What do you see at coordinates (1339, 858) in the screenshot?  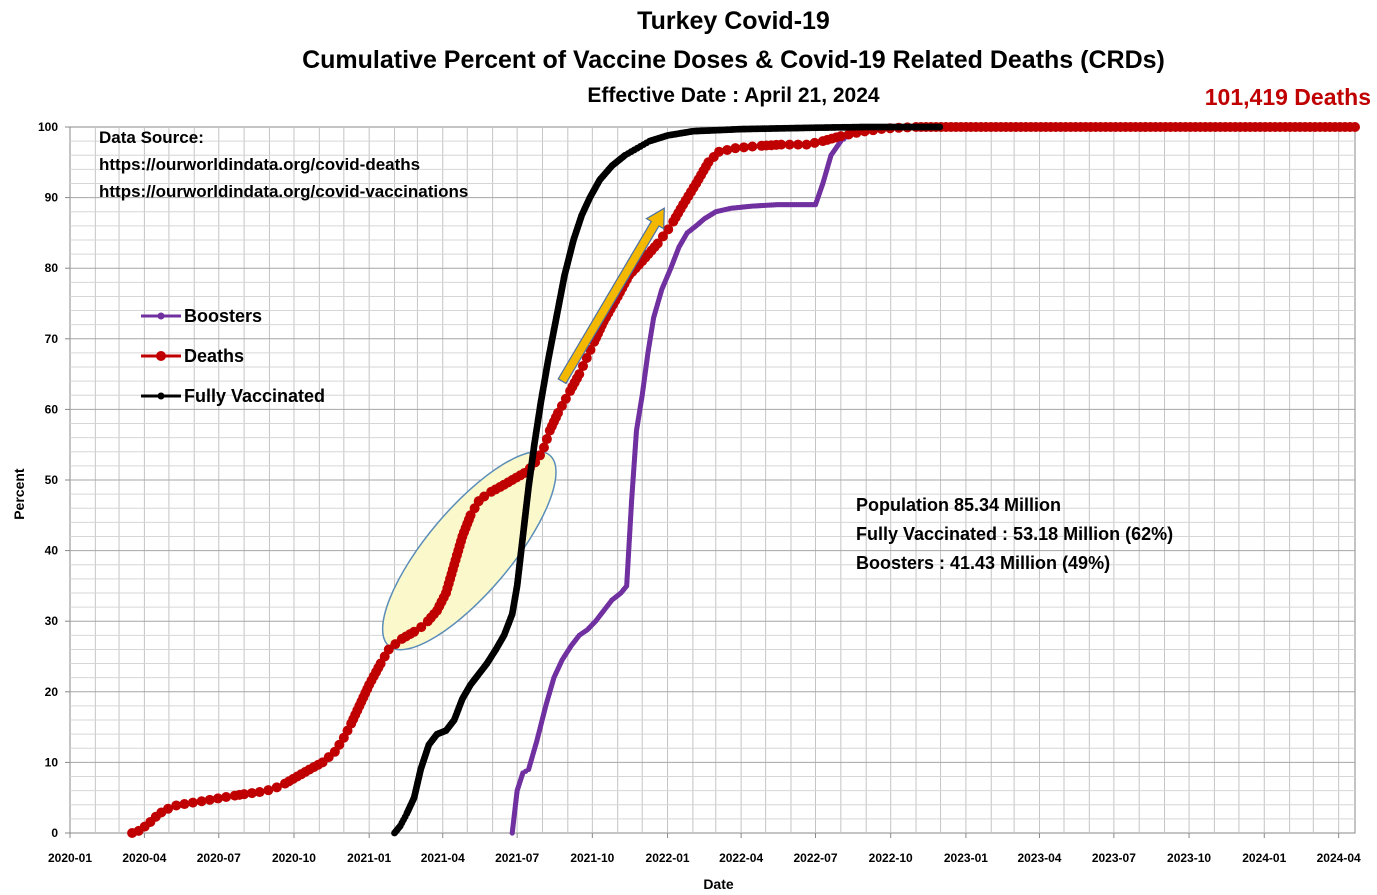 I see `x-tick-label: 2024-04` at bounding box center [1339, 858].